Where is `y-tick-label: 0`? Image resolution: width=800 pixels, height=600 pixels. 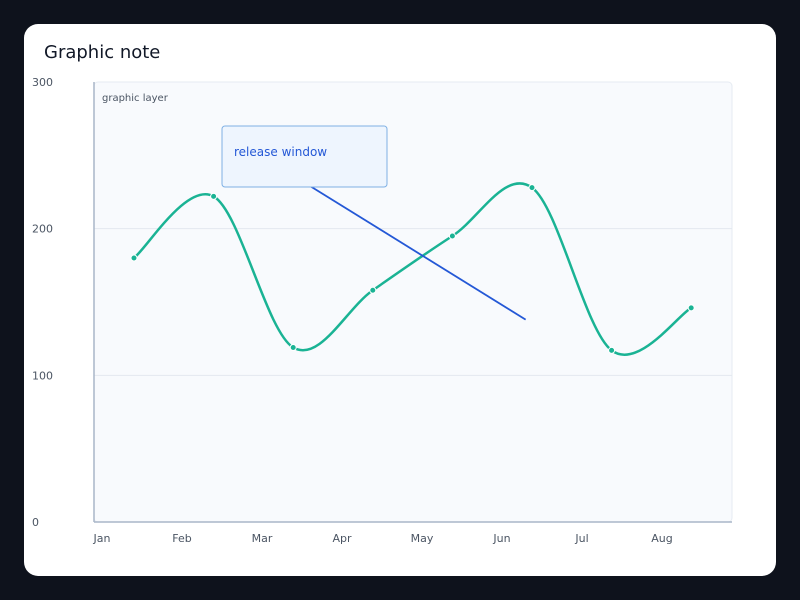 y-tick-label: 0 is located at coordinates (35, 522).